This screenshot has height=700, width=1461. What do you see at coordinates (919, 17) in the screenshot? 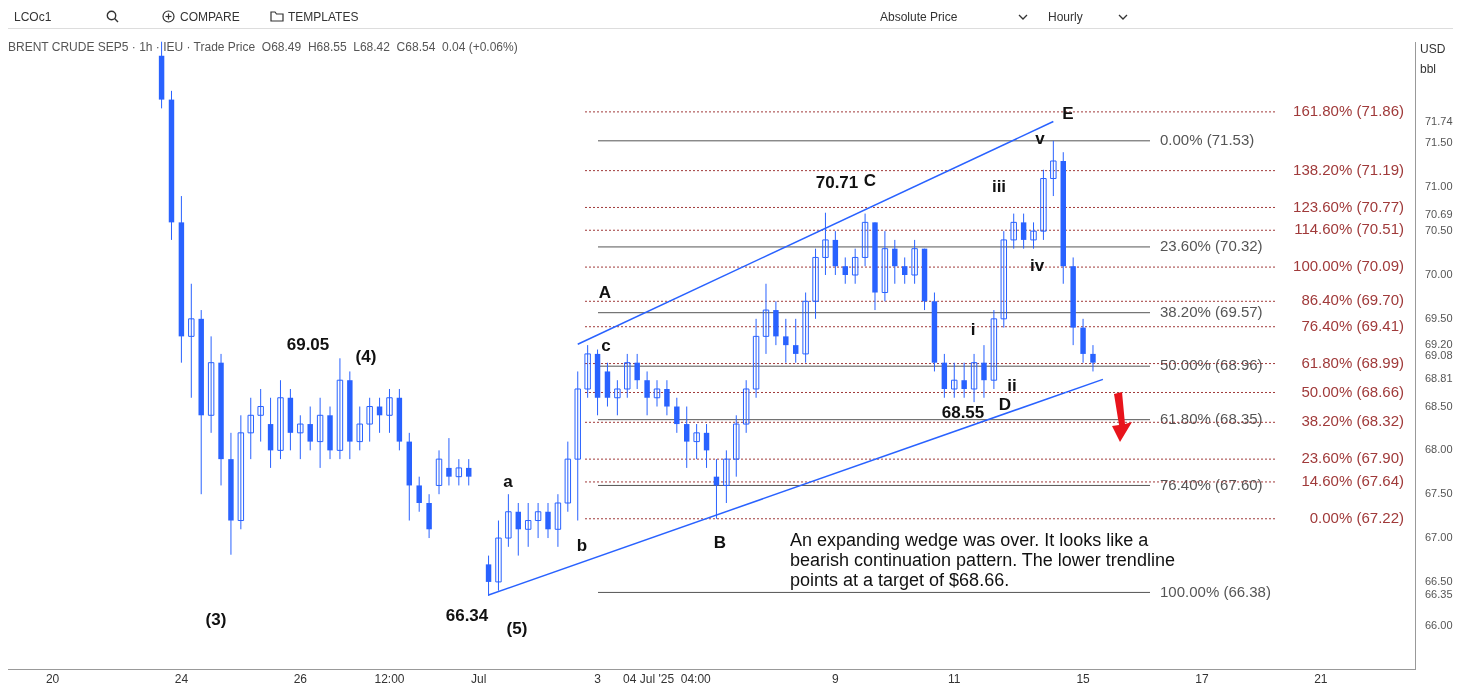
I see `text: Absolute Price` at bounding box center [919, 17].